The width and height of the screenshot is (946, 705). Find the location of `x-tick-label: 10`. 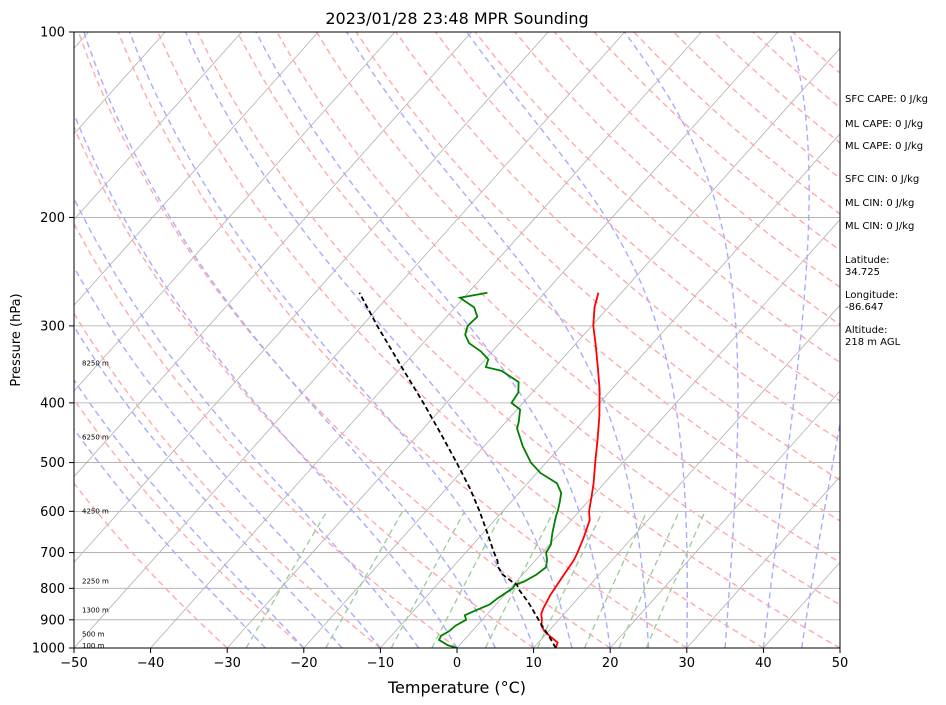

x-tick-label: 10 is located at coordinates (533, 663).